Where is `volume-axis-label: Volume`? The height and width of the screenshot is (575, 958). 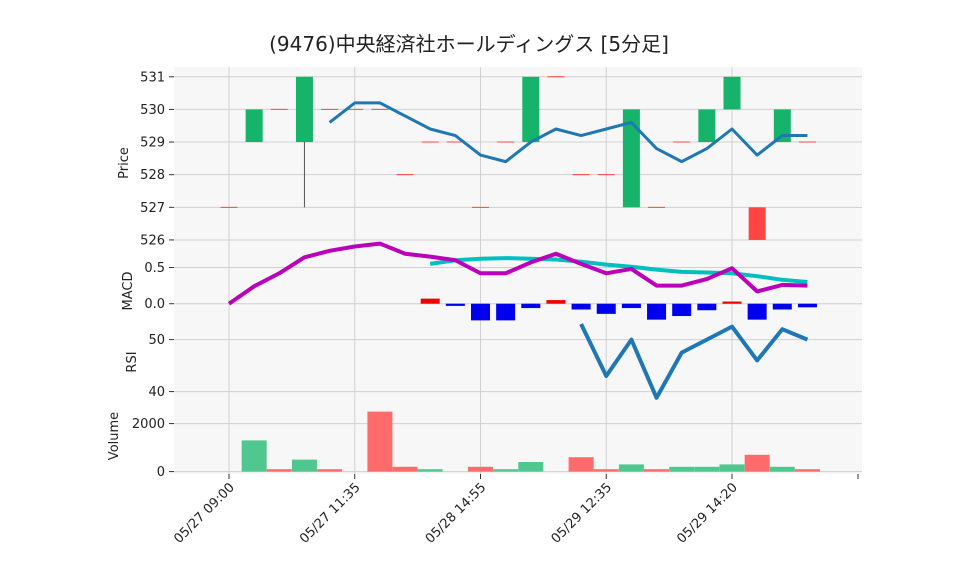 volume-axis-label: Volume is located at coordinates (114, 436).